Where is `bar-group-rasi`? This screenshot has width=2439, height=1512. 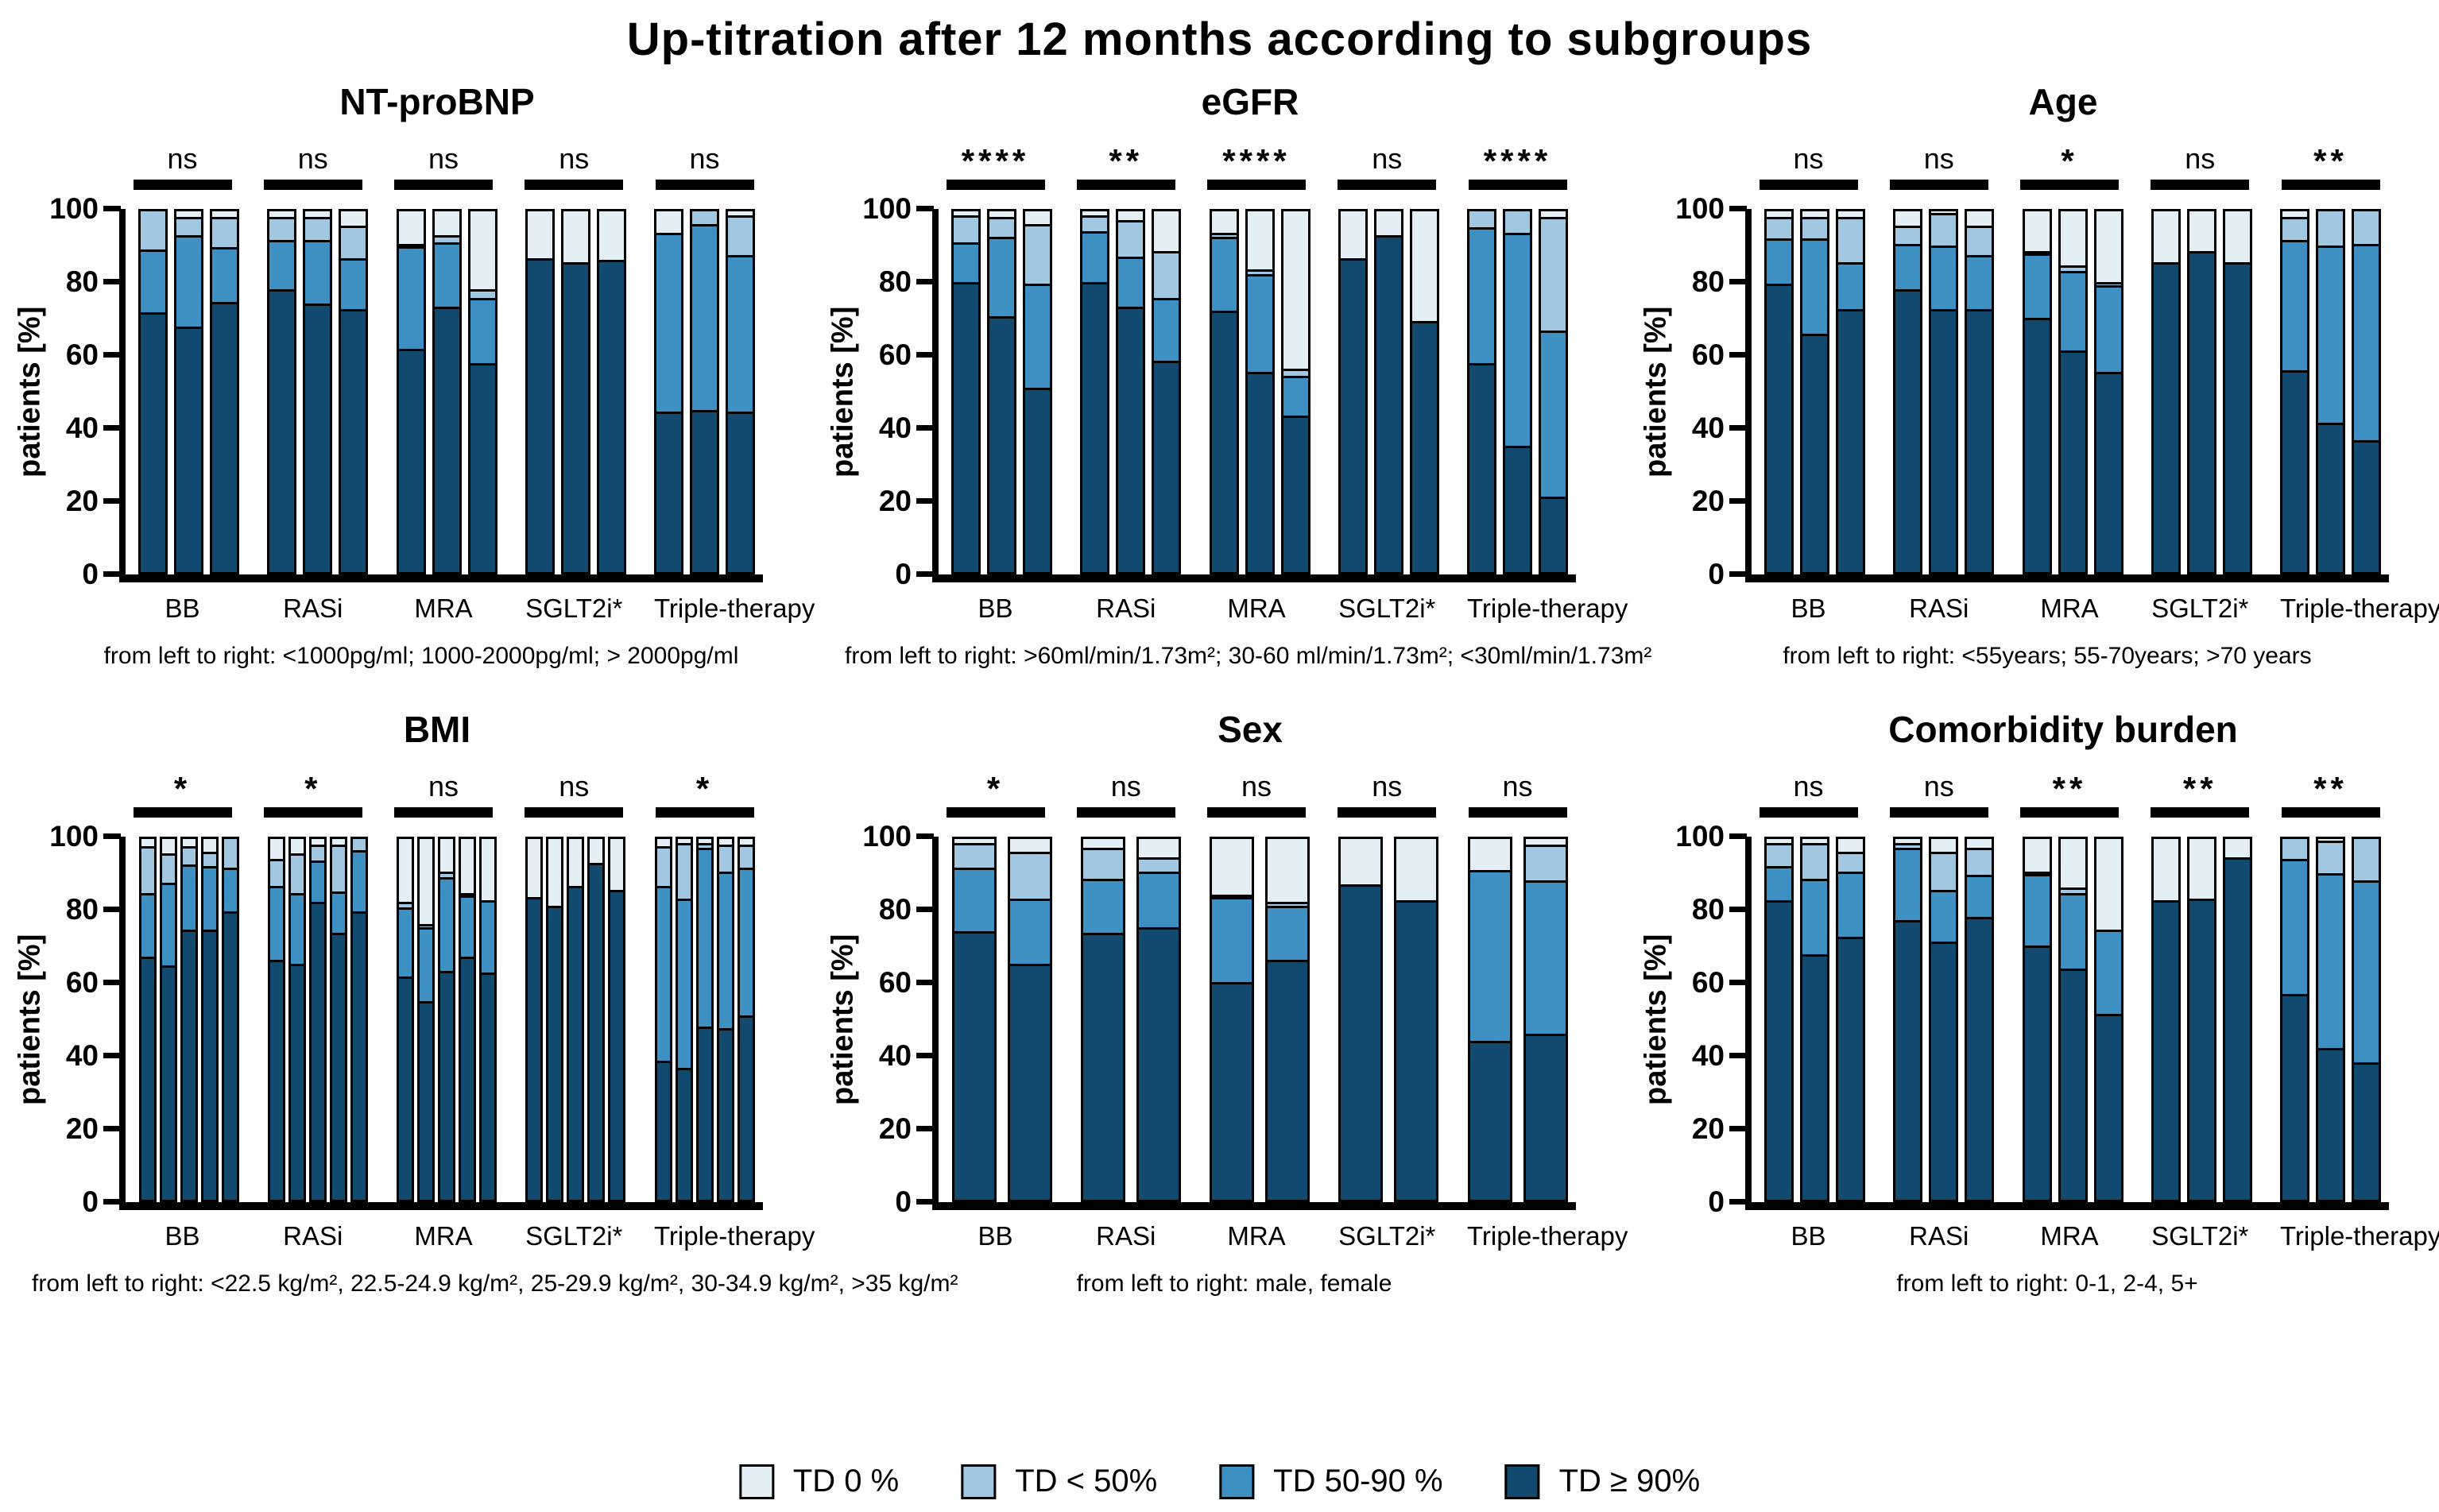
bar-group-rasi is located at coordinates (1944, 391).